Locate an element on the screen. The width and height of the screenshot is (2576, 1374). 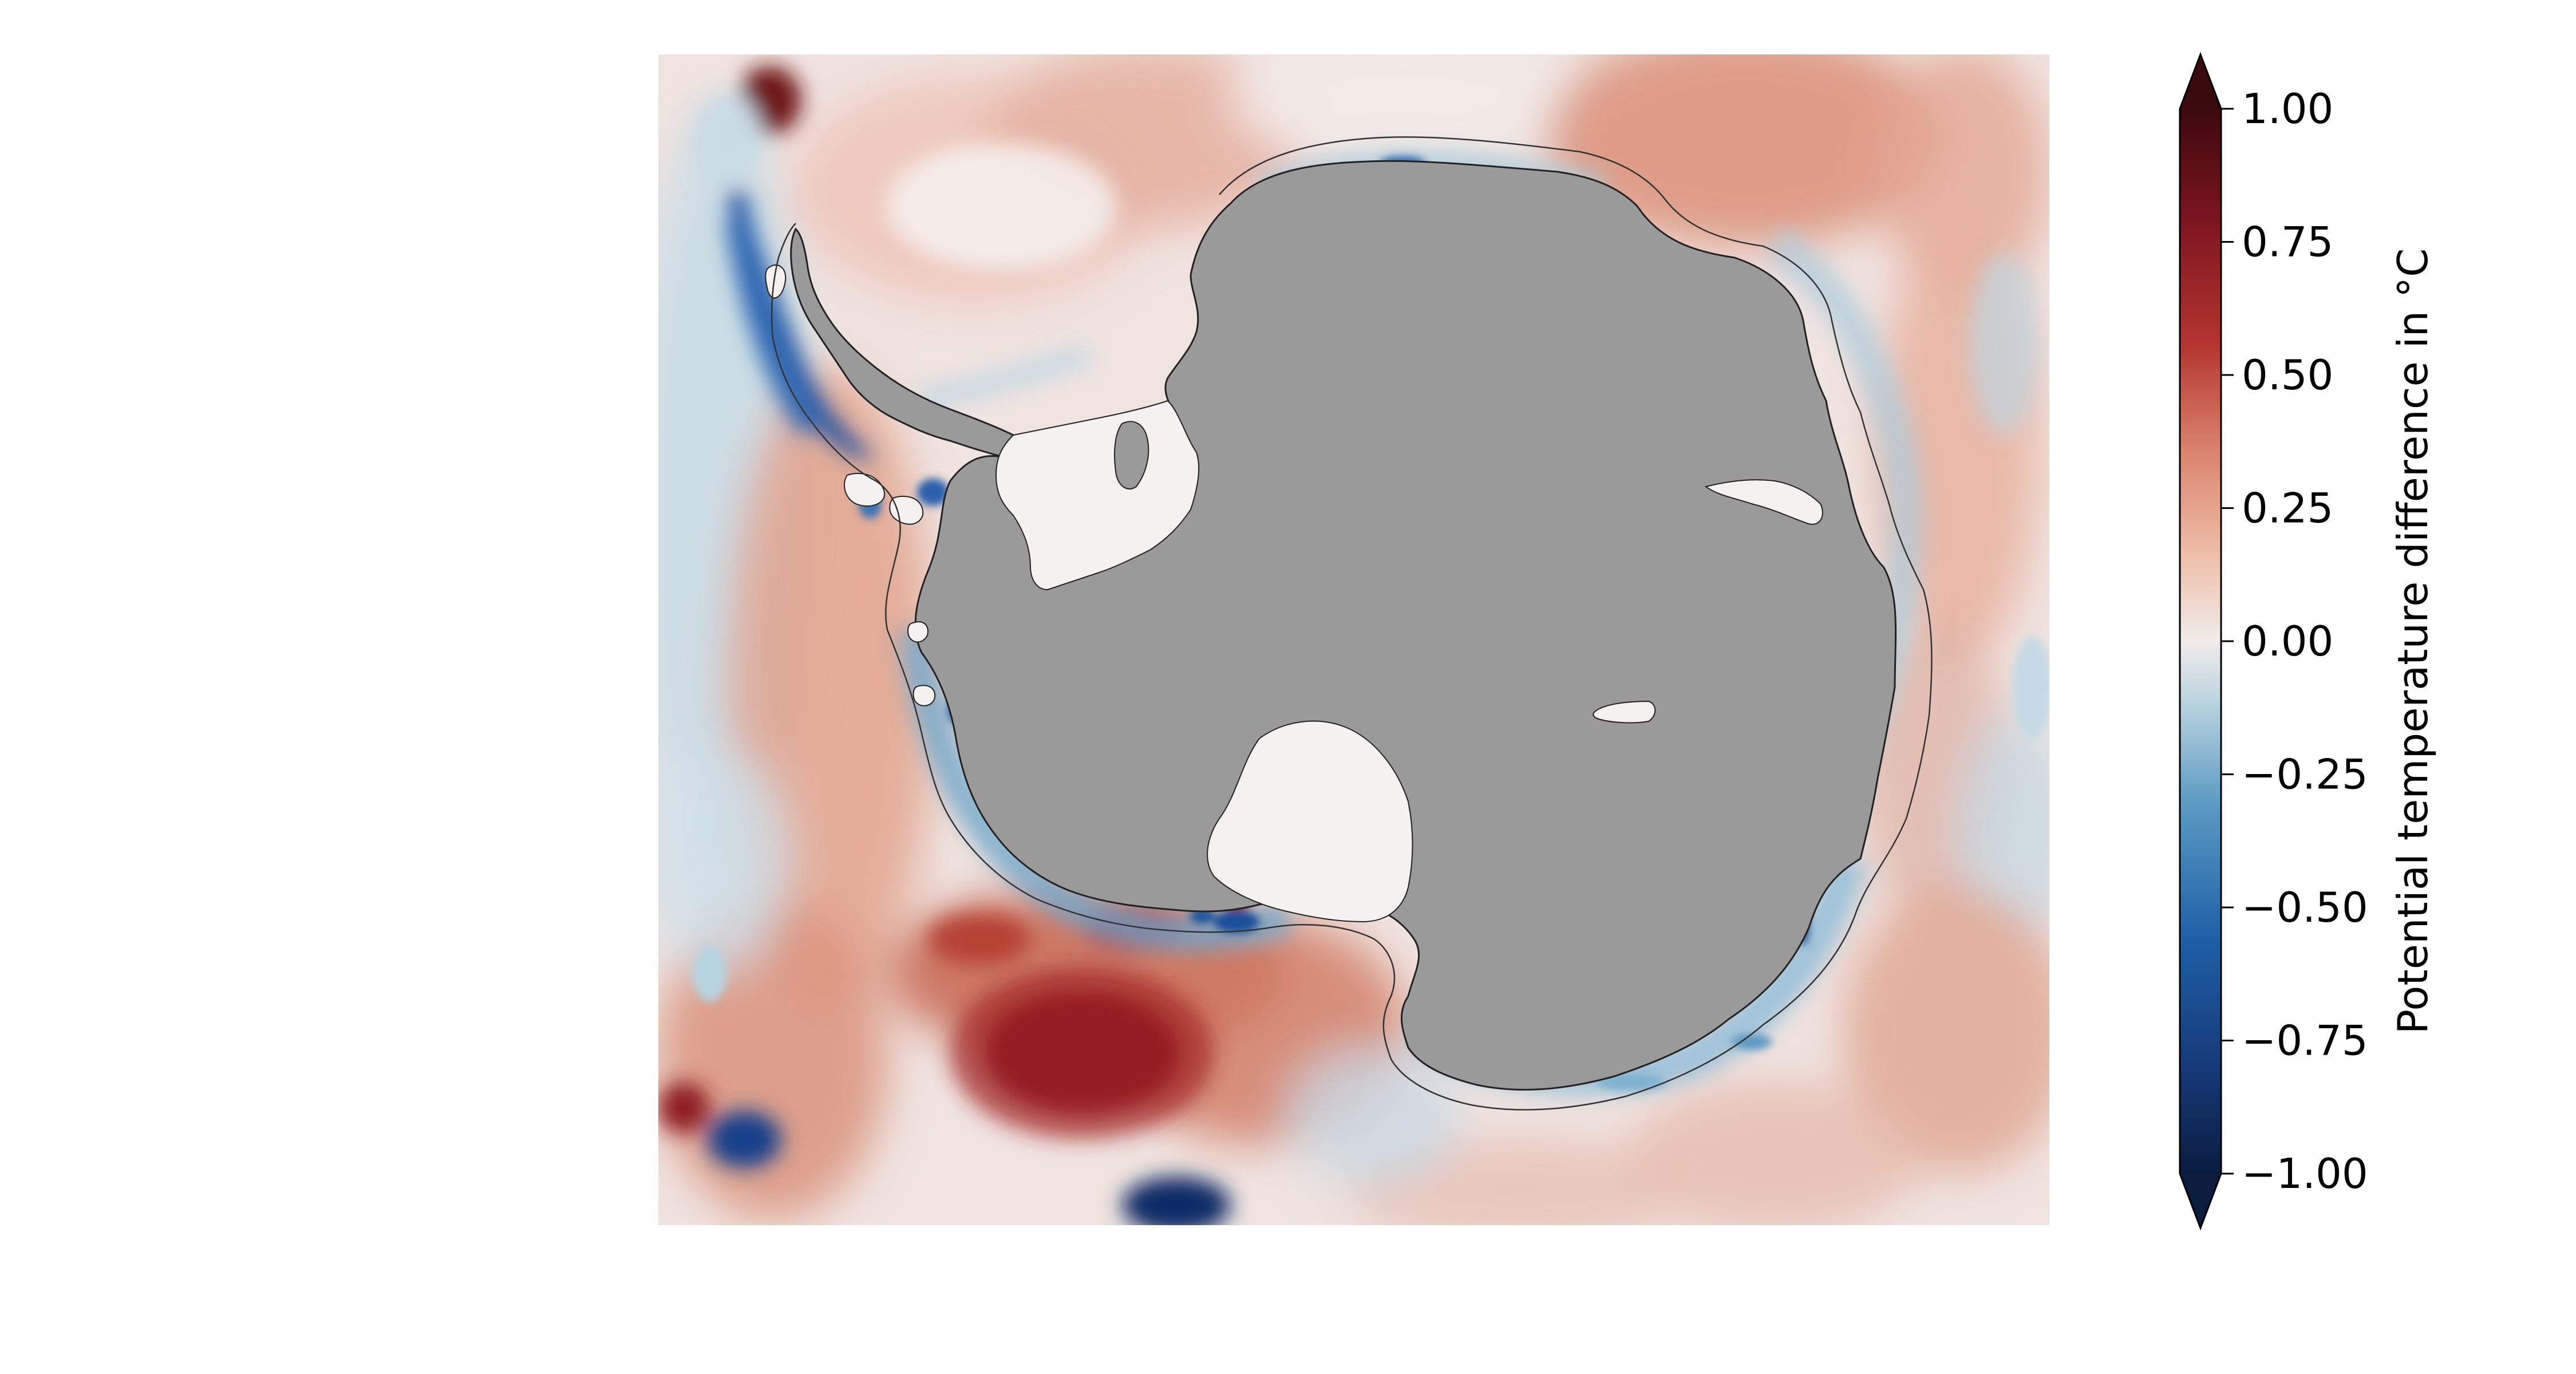
colorbar-tick-label: 0.00 is located at coordinates (2287, 641).